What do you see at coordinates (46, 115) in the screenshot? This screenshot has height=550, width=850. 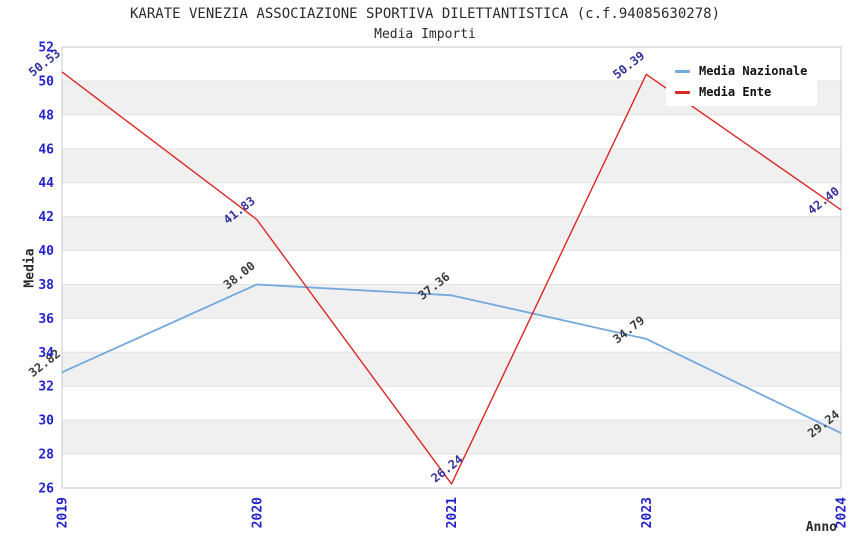 I see `y-tick-label: 48` at bounding box center [46, 115].